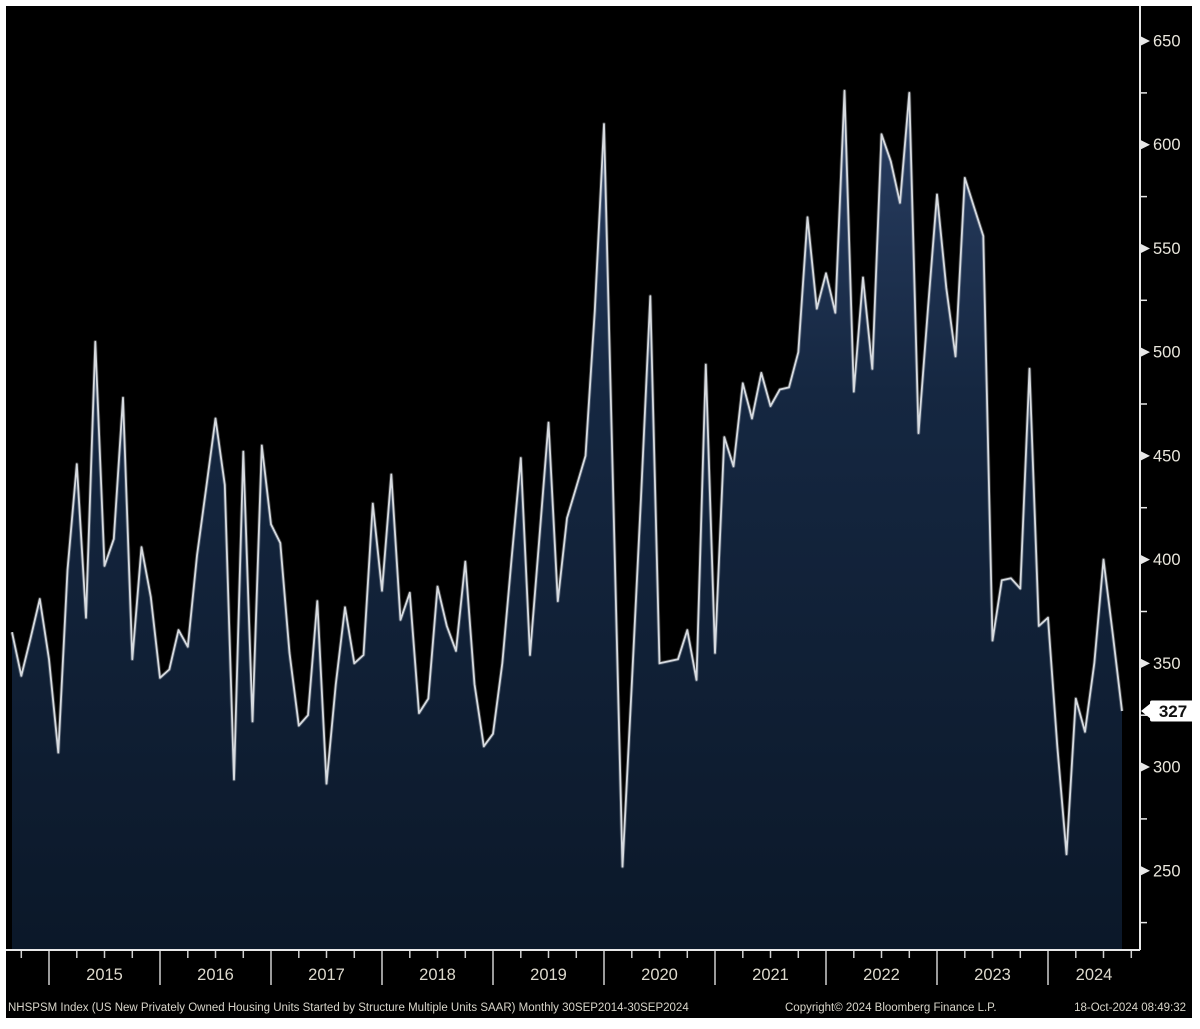 This screenshot has width=1200, height=1029. Describe the element at coordinates (437, 975) in the screenshot. I see `x-year-label-2018: 2018` at that location.